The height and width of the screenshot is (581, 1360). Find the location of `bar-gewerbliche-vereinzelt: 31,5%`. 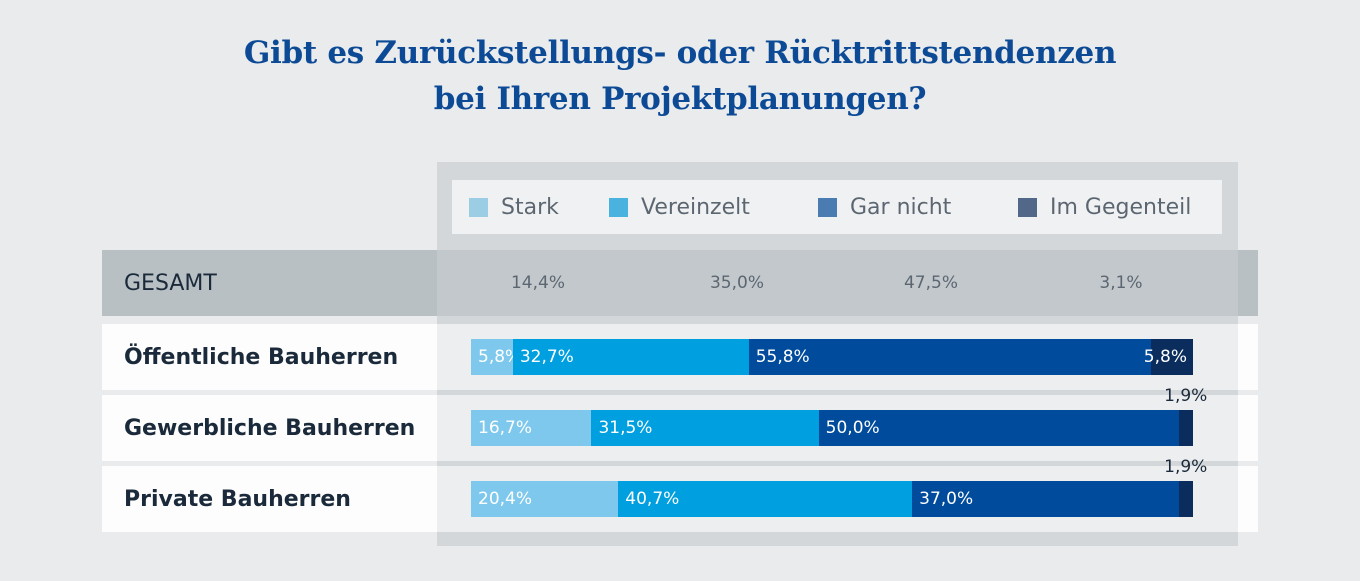

bar-gewerbliche-vereinzelt: 31,5% is located at coordinates (705, 428).